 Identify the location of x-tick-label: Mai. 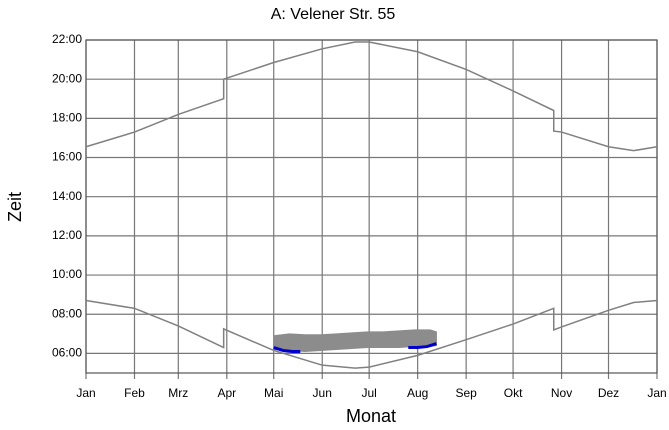
(273, 393).